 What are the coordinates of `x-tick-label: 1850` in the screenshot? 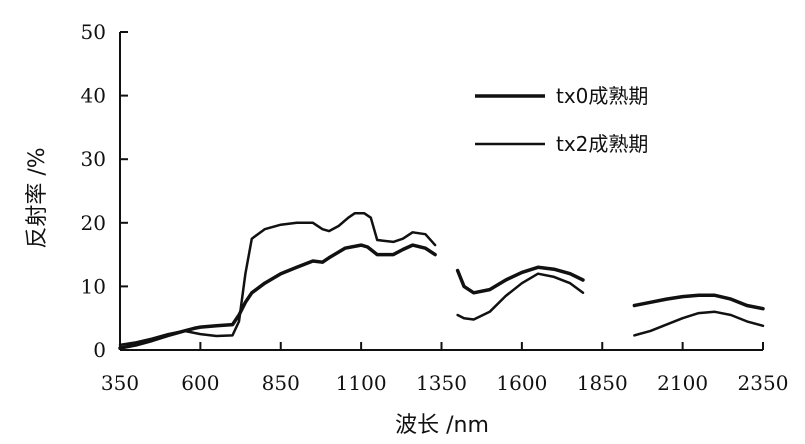 It's located at (602, 383).